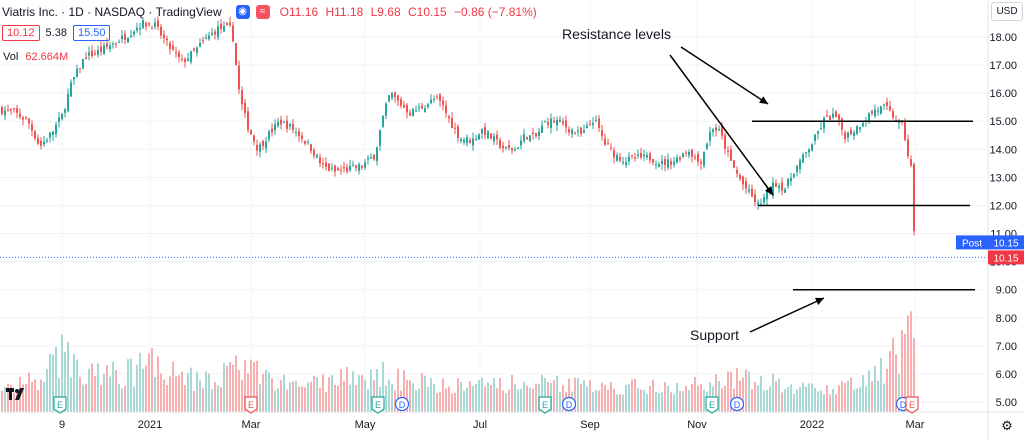 The width and height of the screenshot is (1024, 444). I want to click on bid-price: 10.12, so click(21, 33).